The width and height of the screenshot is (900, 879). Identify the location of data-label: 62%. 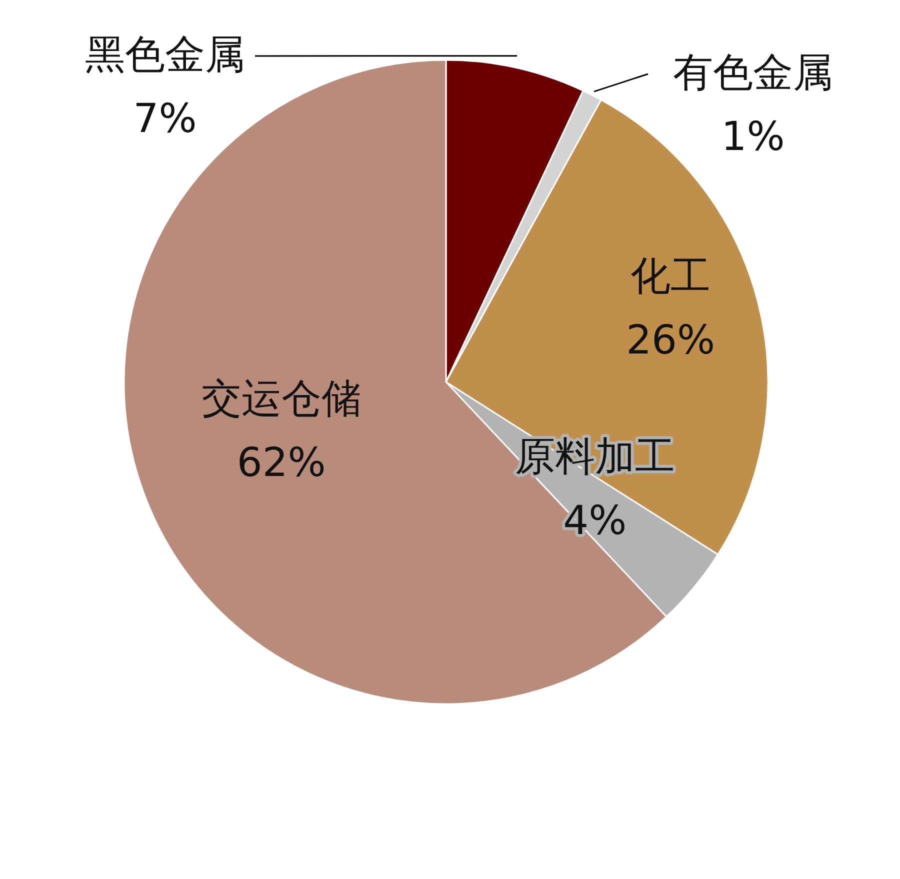
(281, 463).